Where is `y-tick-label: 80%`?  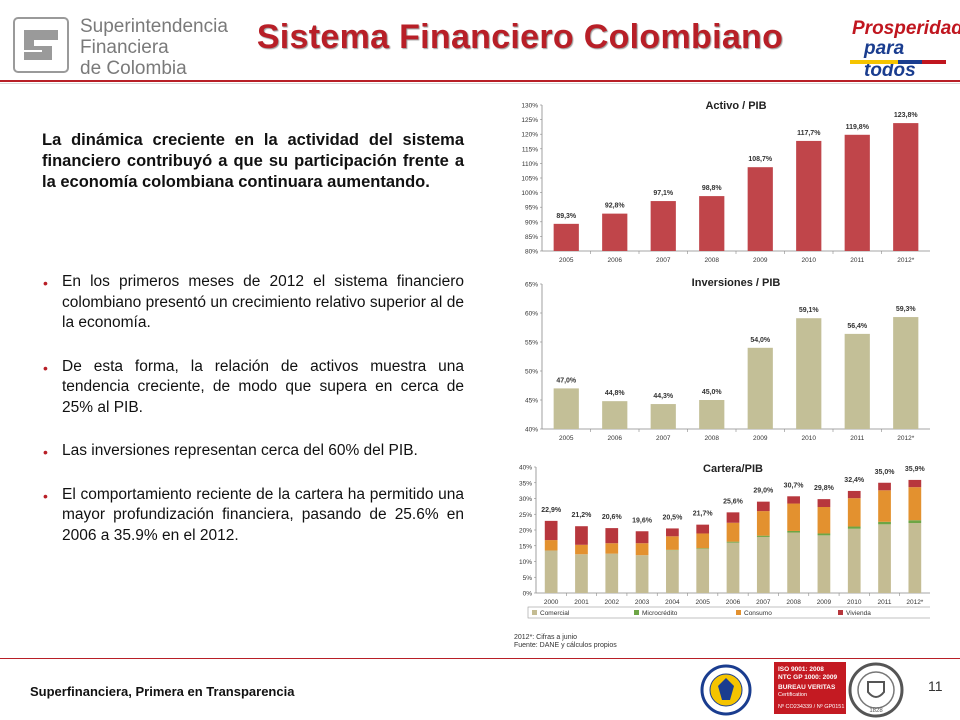
y-tick-label: 80% is located at coordinates (531, 252).